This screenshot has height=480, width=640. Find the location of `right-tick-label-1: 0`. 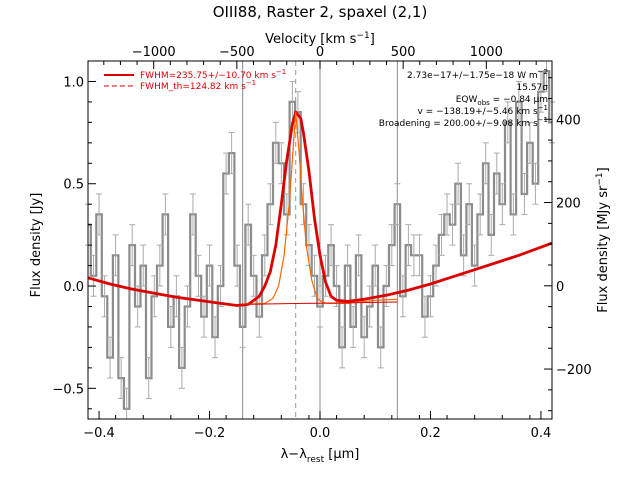

right-tick-label-1: 0 is located at coordinates (560, 287).